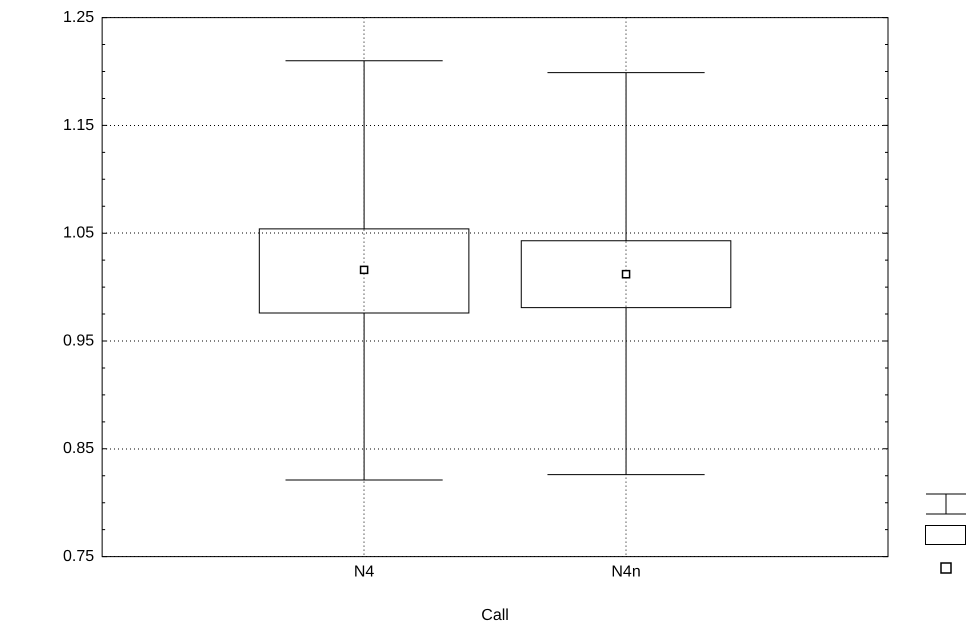  What do you see at coordinates (495, 615) in the screenshot?
I see `x-axis-title: Call` at bounding box center [495, 615].